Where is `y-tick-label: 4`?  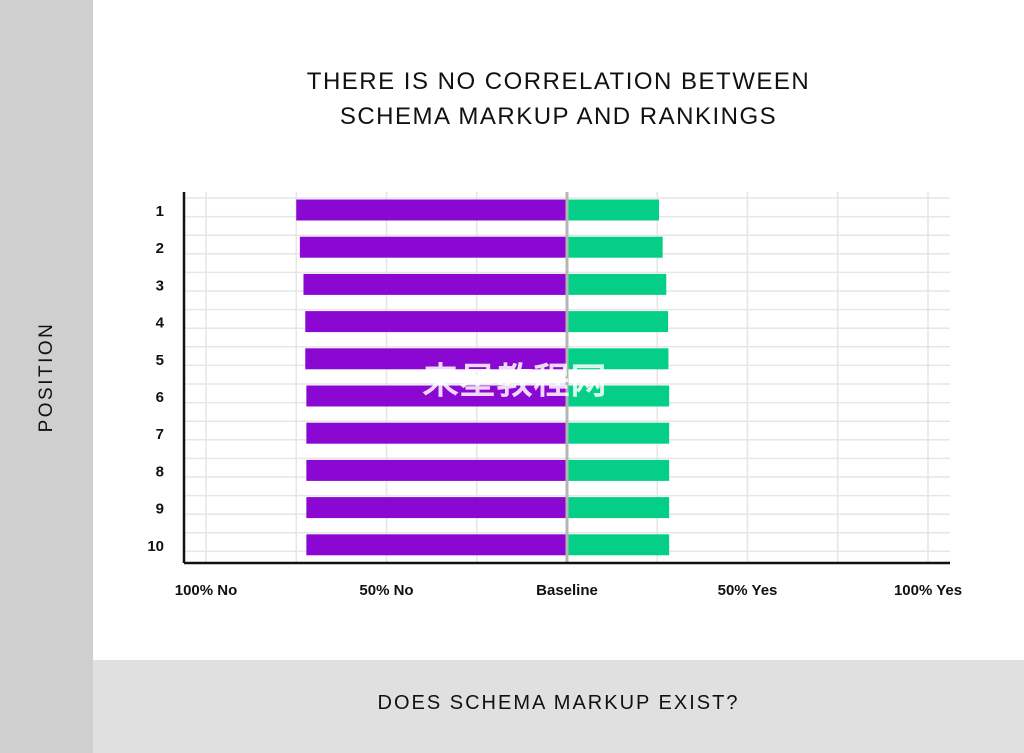
y-tick-label: 4 is located at coordinates (160, 323).